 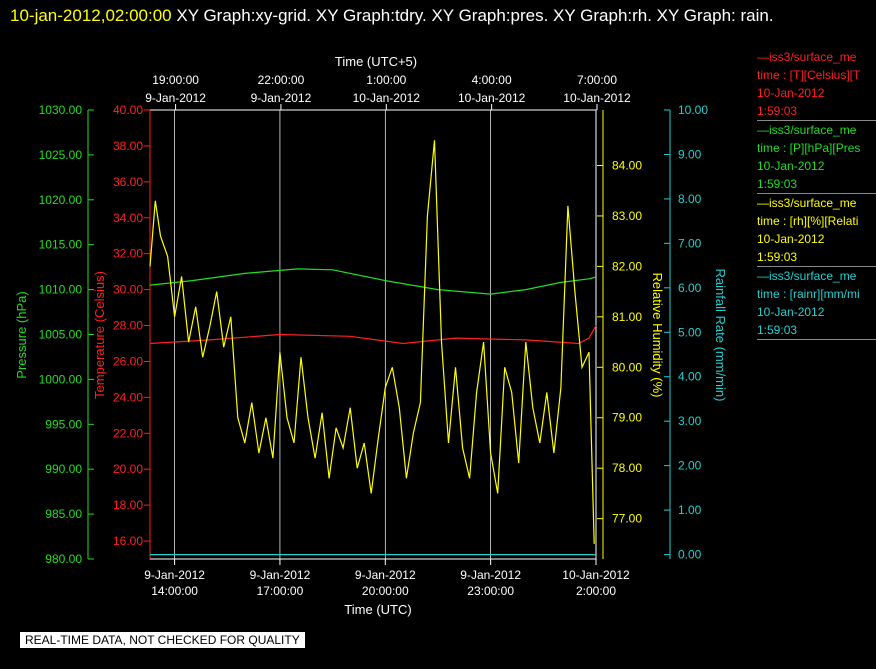 What do you see at coordinates (720, 335) in the screenshot?
I see `rainfall-axis-title: Rainfall Rate (mm/min)` at bounding box center [720, 335].